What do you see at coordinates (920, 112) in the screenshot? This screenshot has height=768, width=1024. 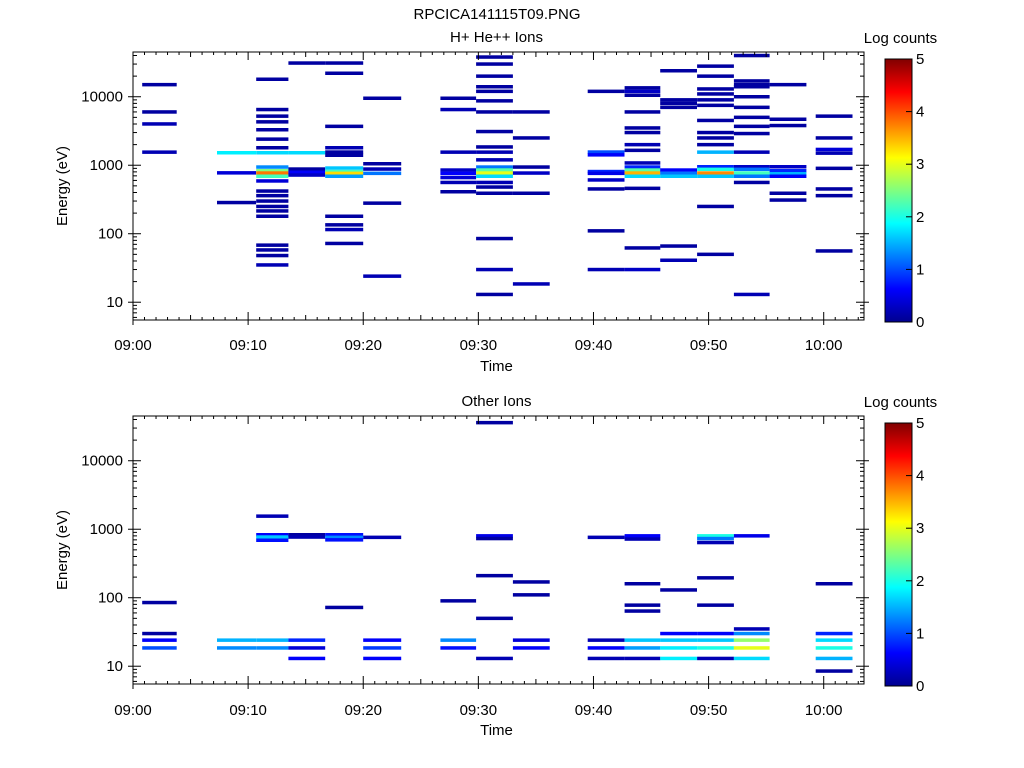 I see `colorbar-tick-label: 4` at bounding box center [920, 112].